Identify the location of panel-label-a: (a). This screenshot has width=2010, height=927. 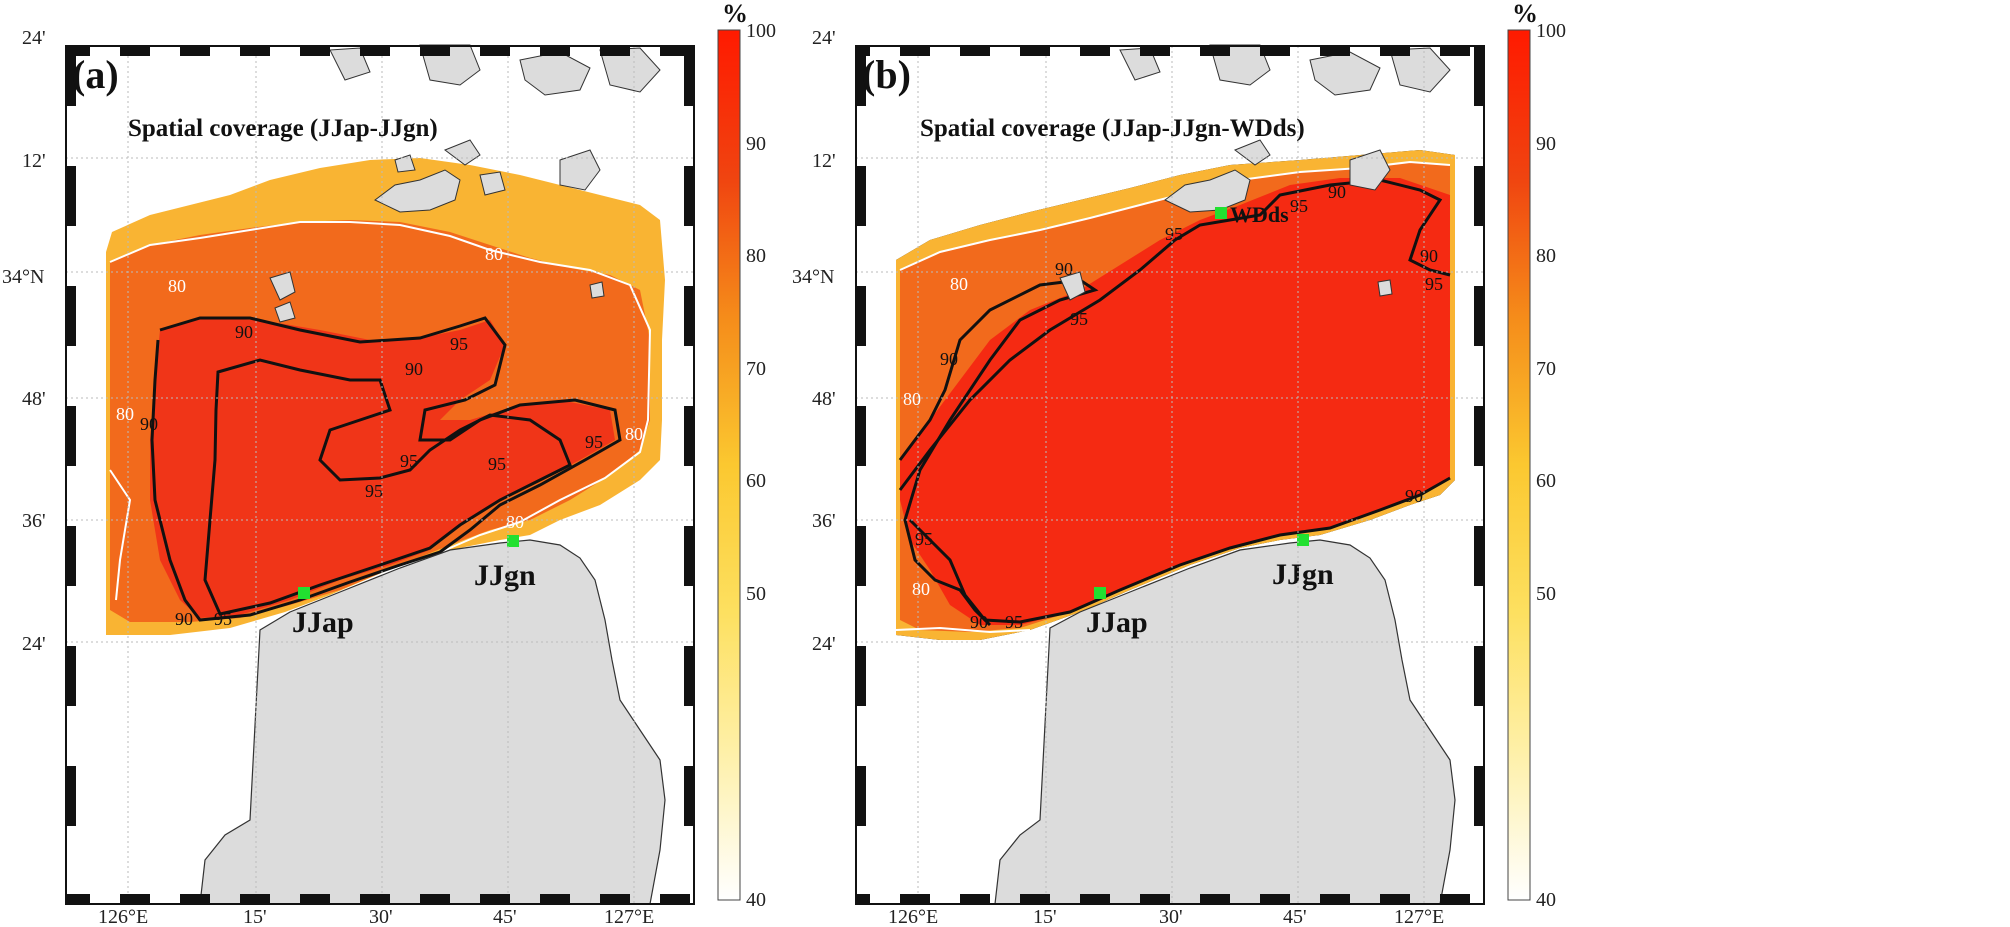
(95, 74).